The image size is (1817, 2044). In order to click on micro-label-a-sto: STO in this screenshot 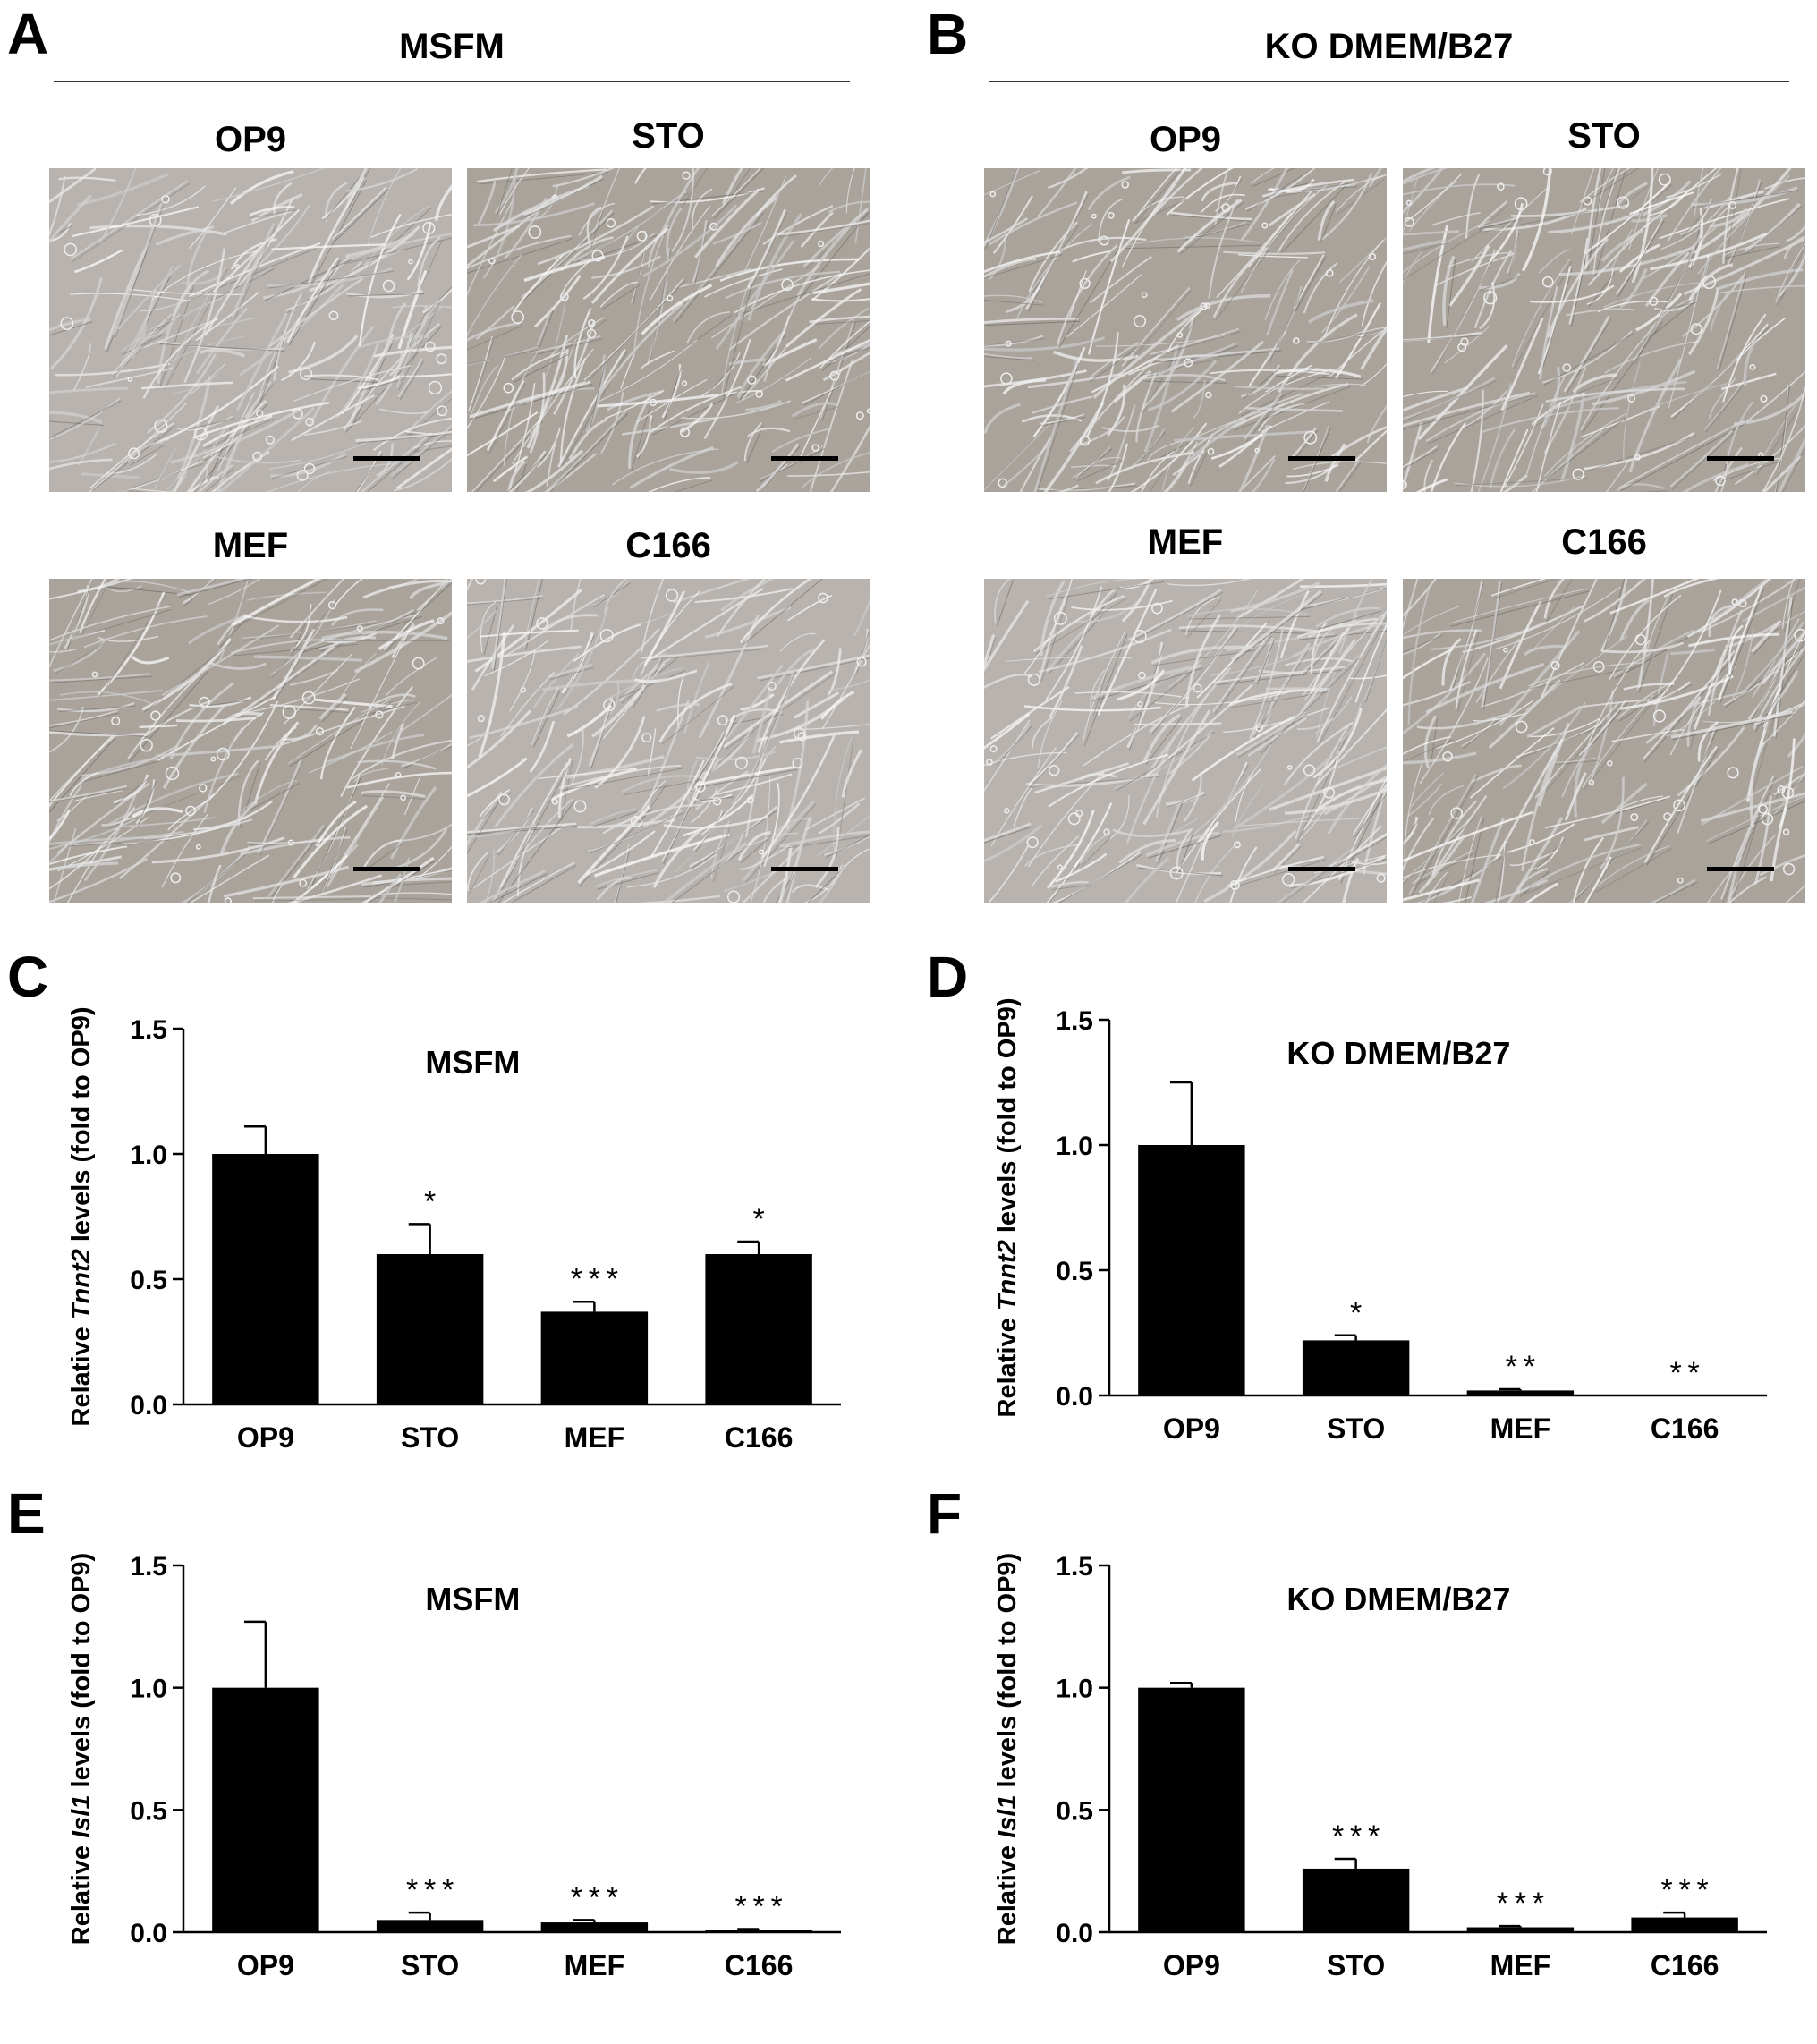, I will do `click(668, 136)`.